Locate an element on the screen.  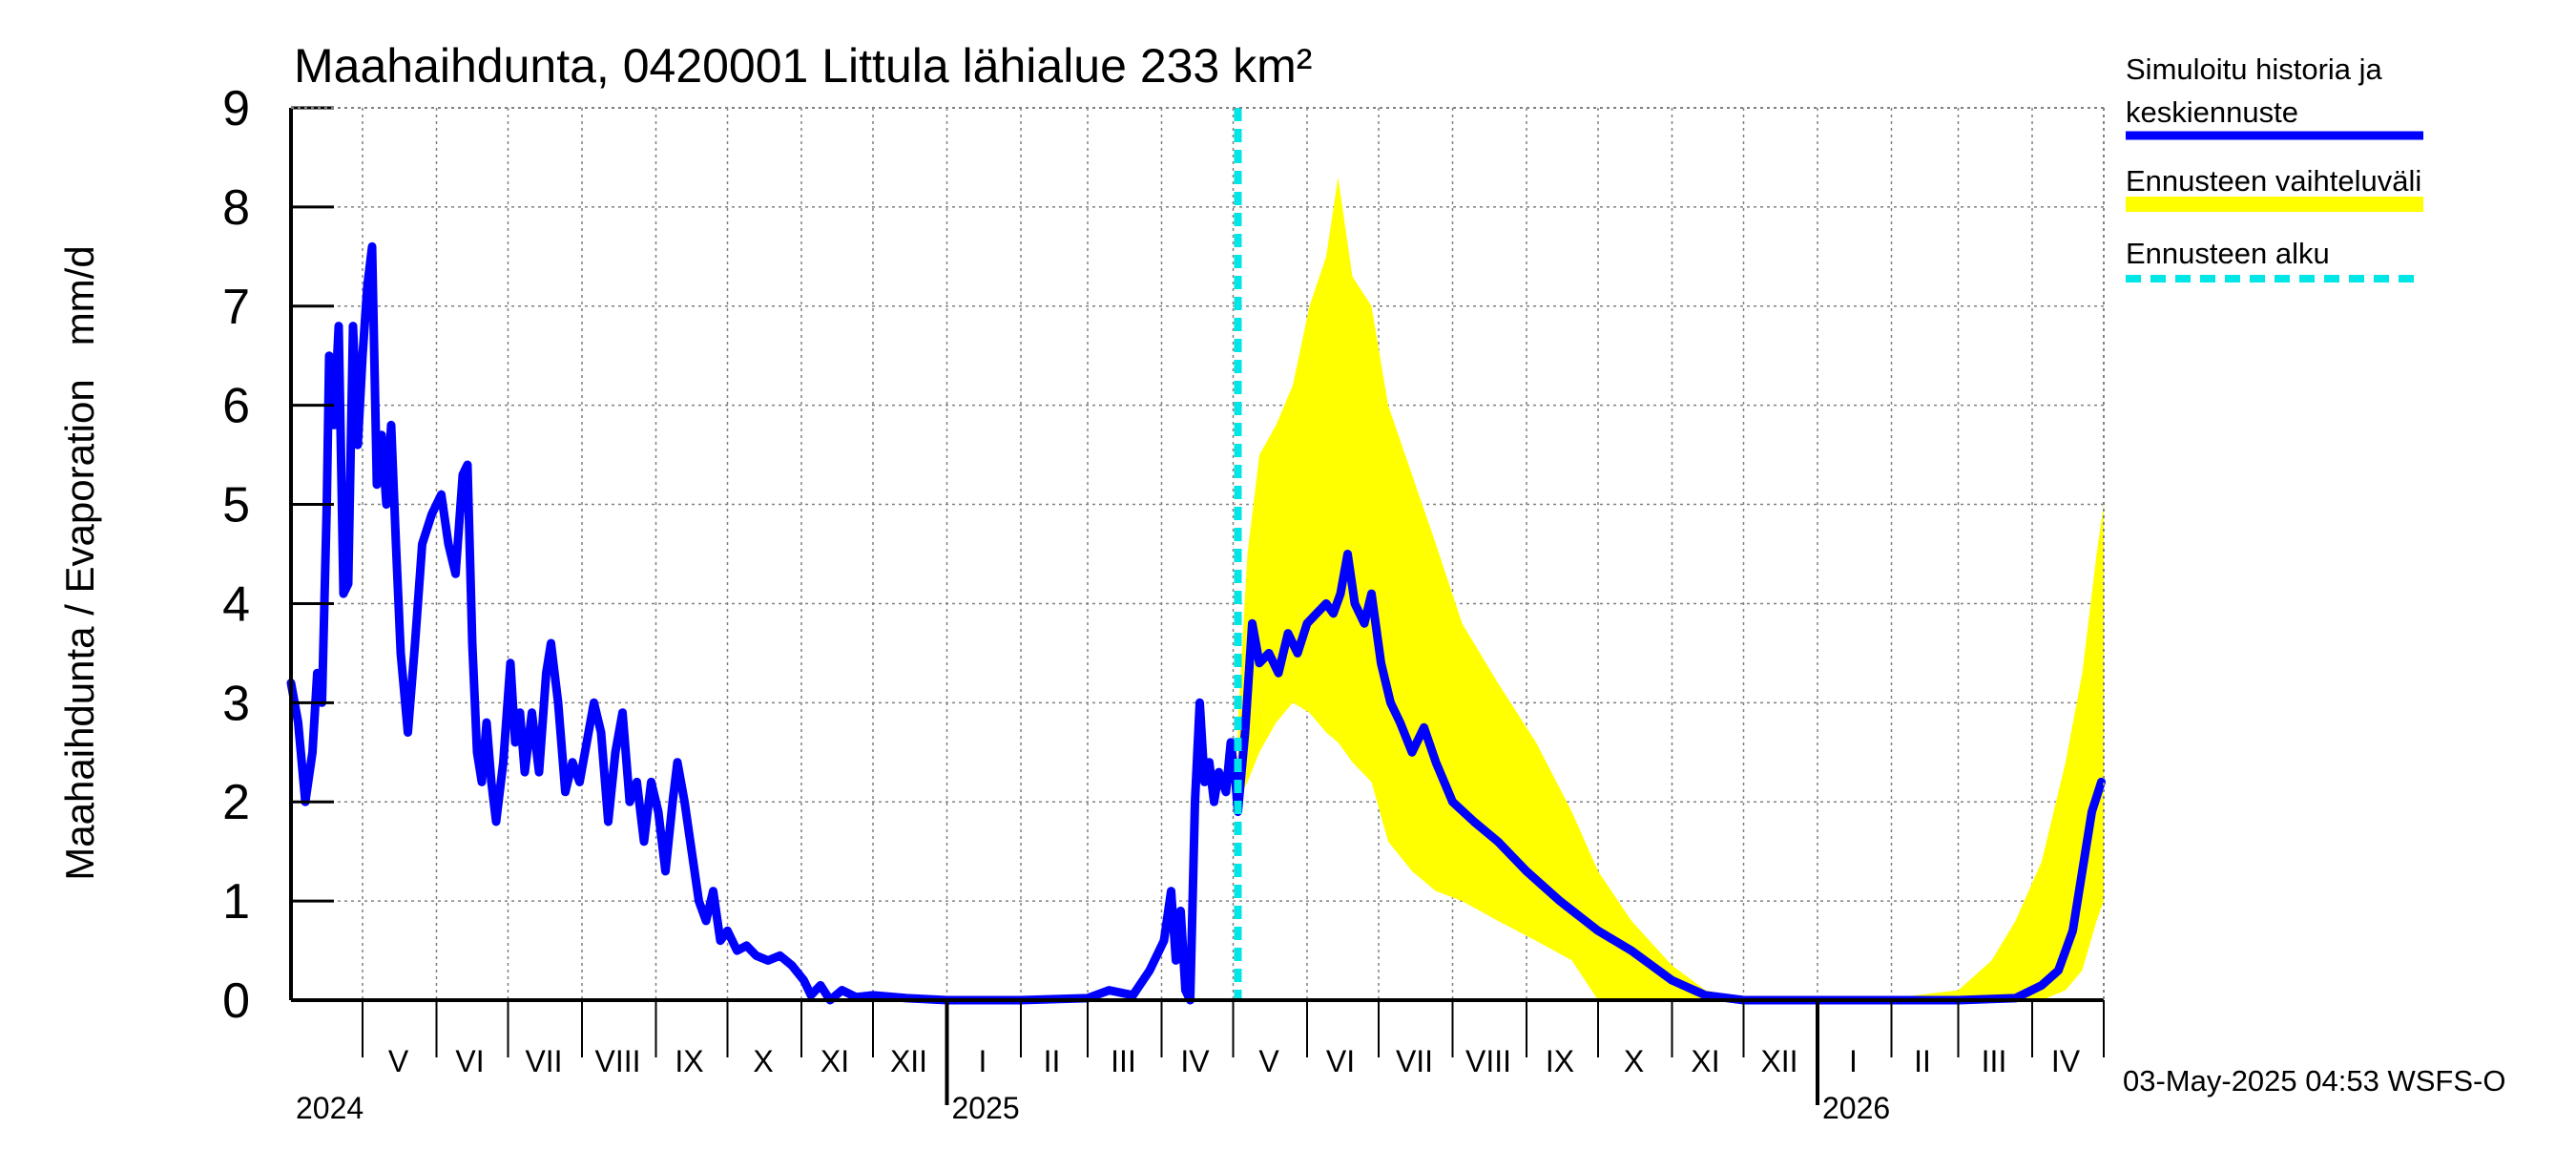
y-tick-label: 8 is located at coordinates (236, 208).